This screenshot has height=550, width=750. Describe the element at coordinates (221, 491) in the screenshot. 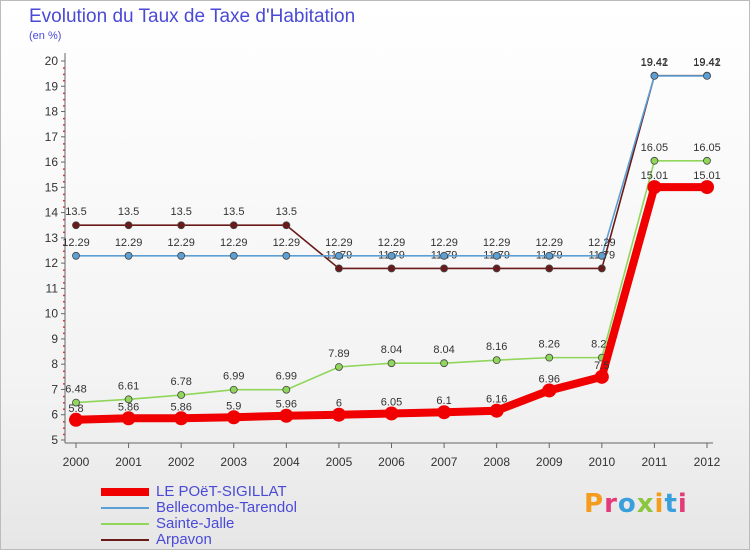

I see `legend-label: LE POëT-SIGILLAT` at that location.